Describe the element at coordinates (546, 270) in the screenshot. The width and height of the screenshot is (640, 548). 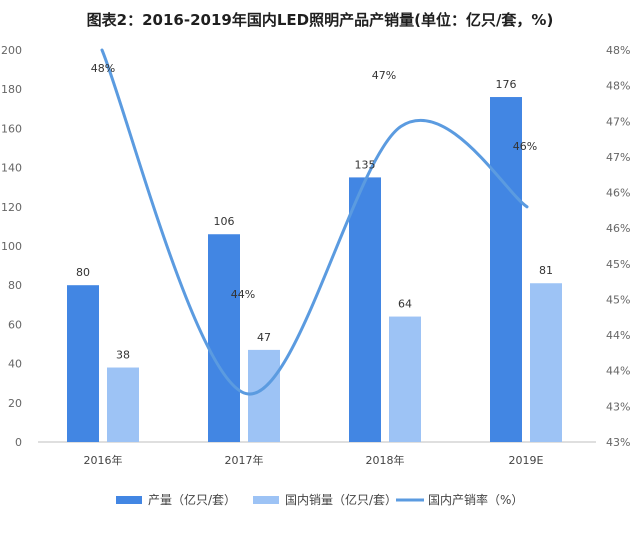
I see `sales-value-label: 81` at that location.